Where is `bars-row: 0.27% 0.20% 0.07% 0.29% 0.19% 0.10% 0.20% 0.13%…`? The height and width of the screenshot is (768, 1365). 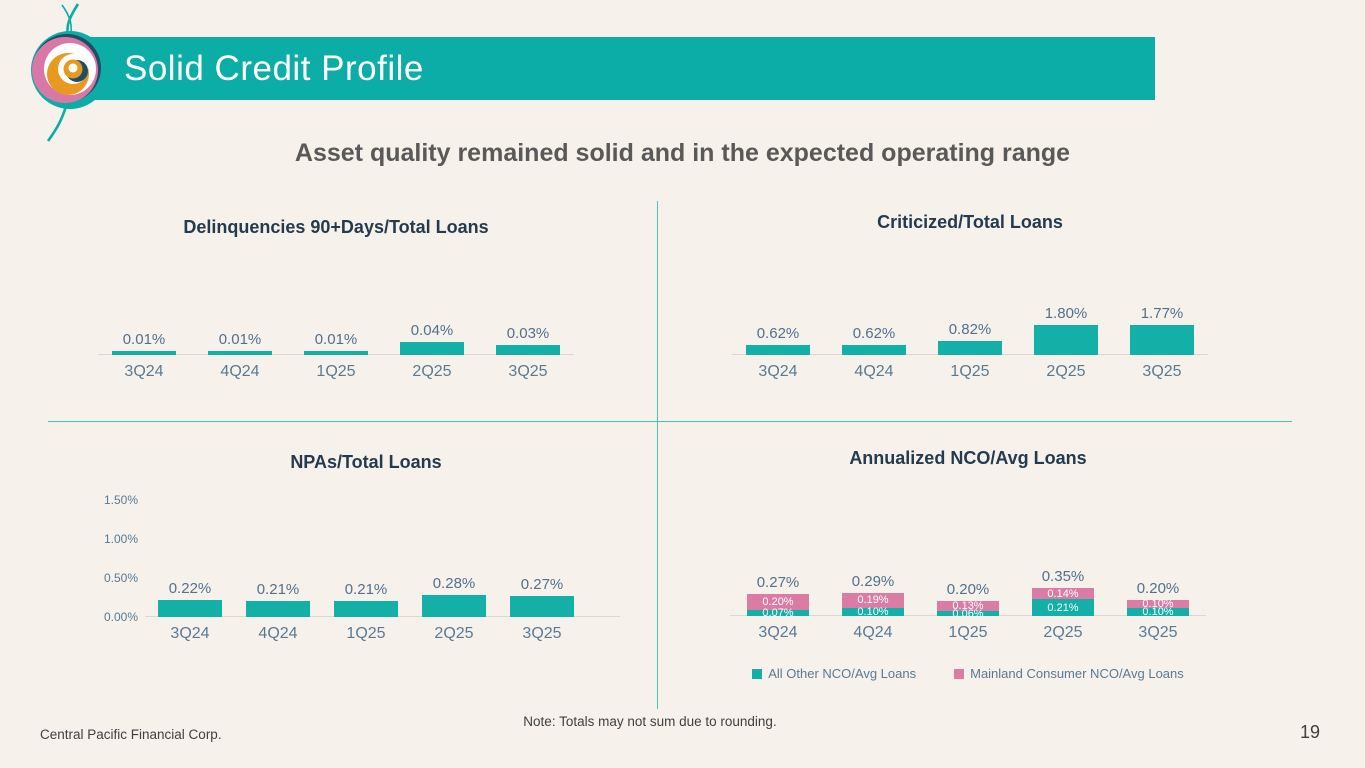
bars-row: 0.27% 0.20% 0.07% 0.29% 0.19% 0.10% 0.20% 0.13%… is located at coordinates (968, 592).